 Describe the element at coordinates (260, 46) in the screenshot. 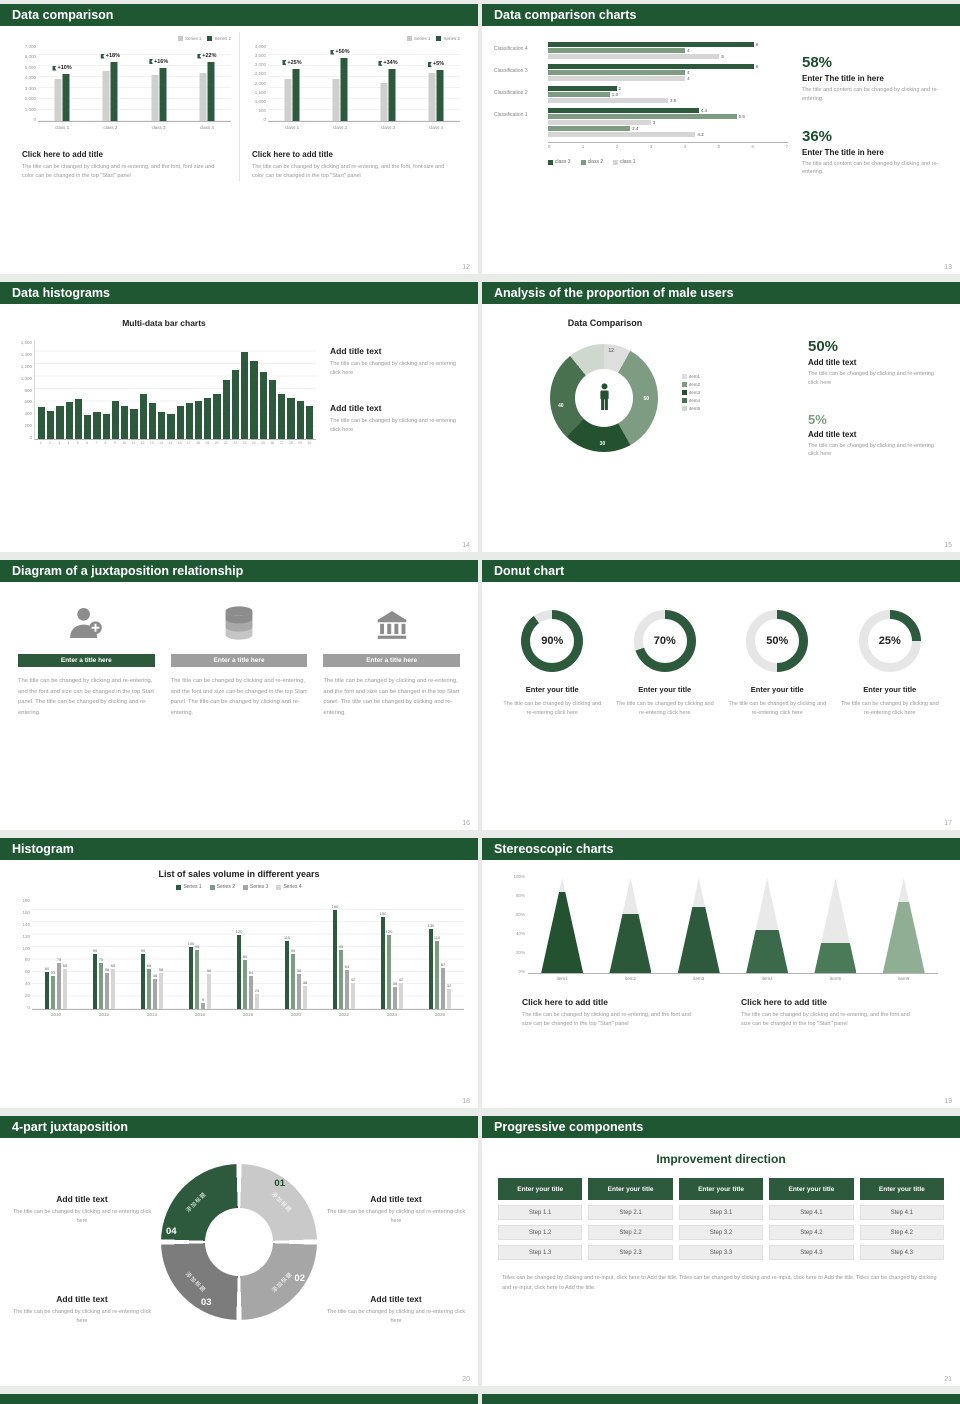

I see `y-tick: 4,000` at that location.